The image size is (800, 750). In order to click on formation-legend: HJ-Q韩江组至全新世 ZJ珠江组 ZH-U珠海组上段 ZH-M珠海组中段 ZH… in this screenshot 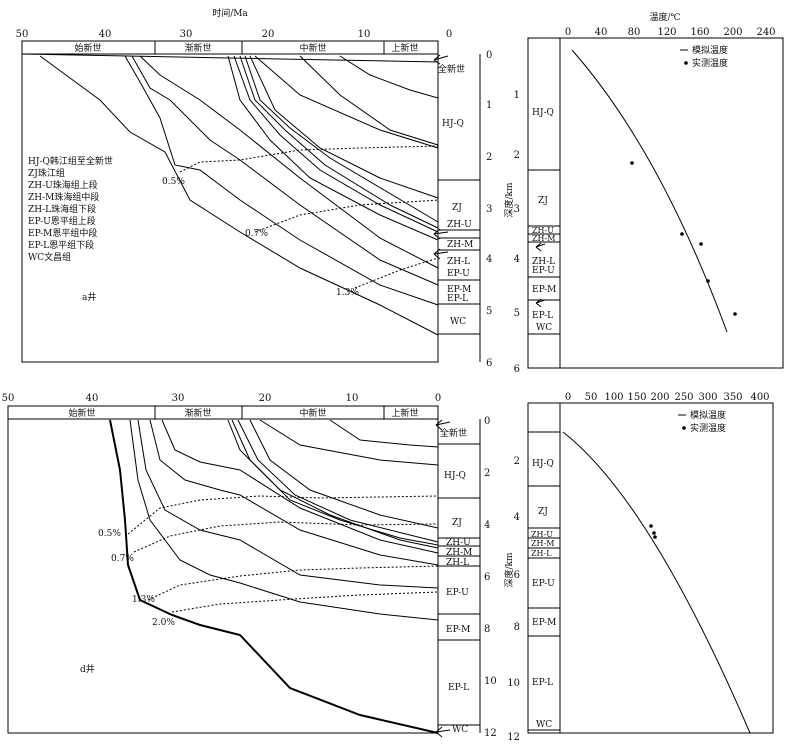, I will do `click(70, 209)`.